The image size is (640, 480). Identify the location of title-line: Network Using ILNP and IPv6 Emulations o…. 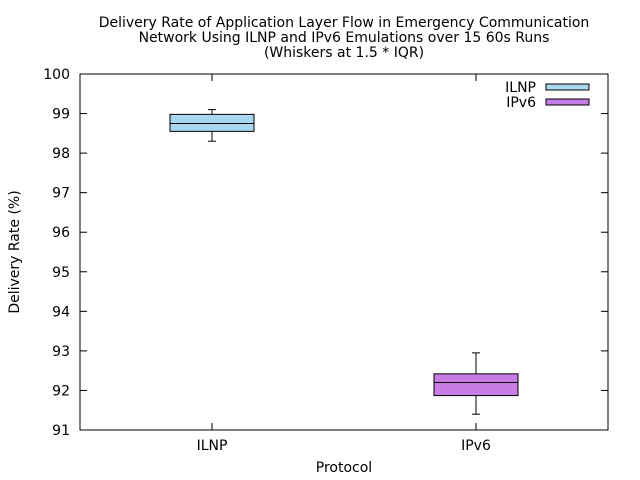
(344, 38).